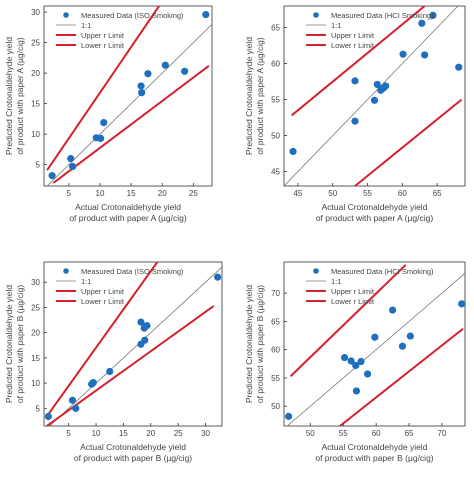 The width and height of the screenshot is (474, 486). What do you see at coordinates (275, 172) in the screenshot?
I see `y-tick-label: 45` at bounding box center [275, 172].